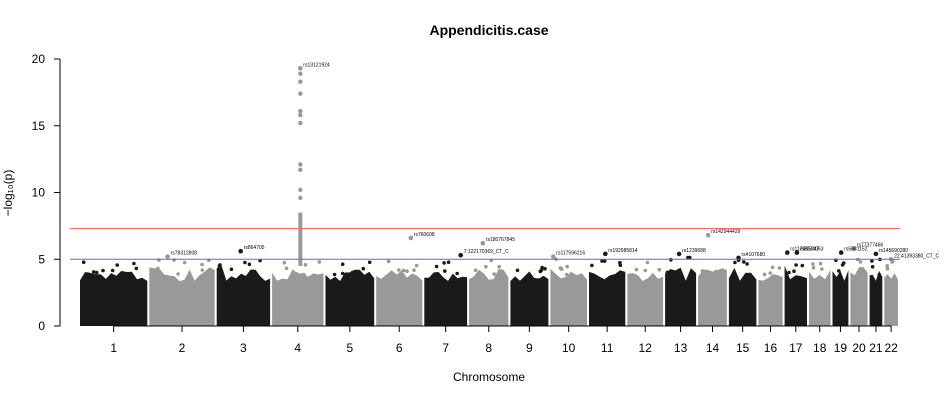  Describe the element at coordinates (841, 348) in the screenshot. I see `x-tick-label: 19` at that location.